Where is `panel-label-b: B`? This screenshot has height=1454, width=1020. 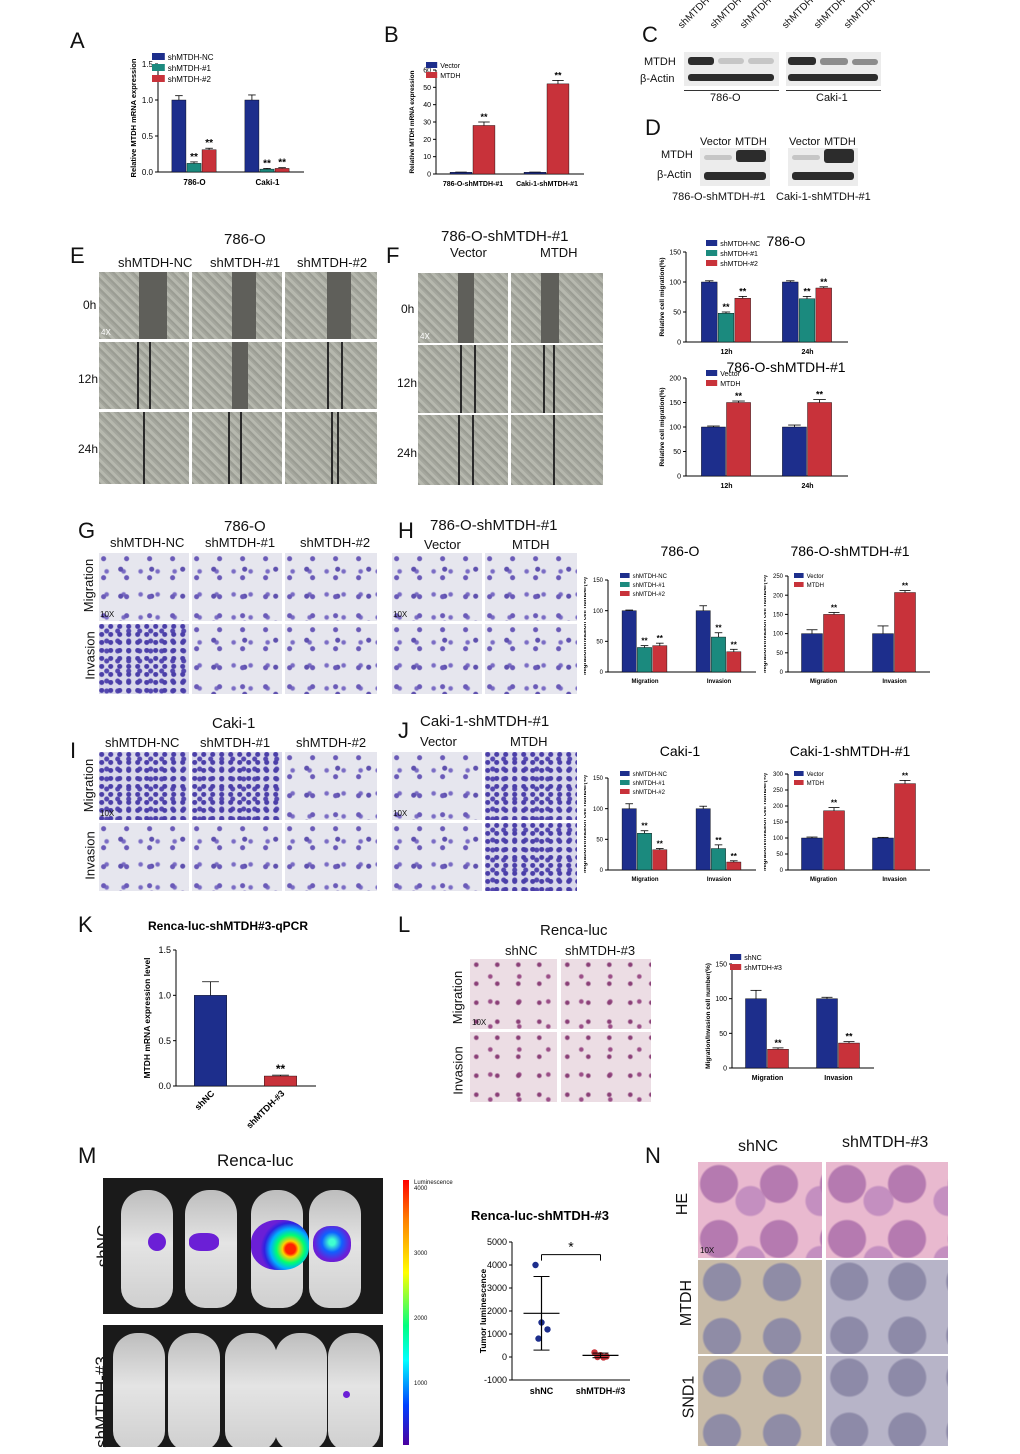 panel-label-b: B is located at coordinates (391, 34).